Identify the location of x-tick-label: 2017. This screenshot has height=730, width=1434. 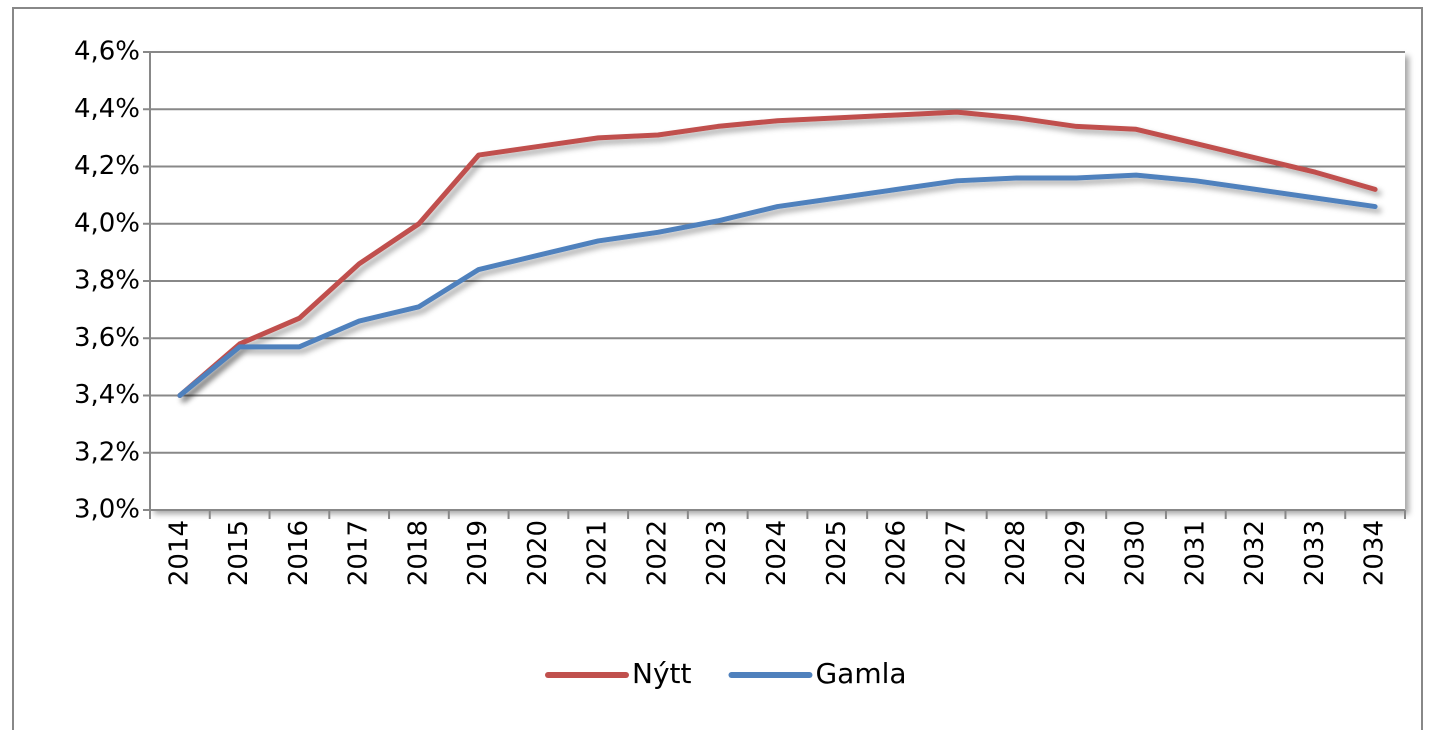
(359, 553).